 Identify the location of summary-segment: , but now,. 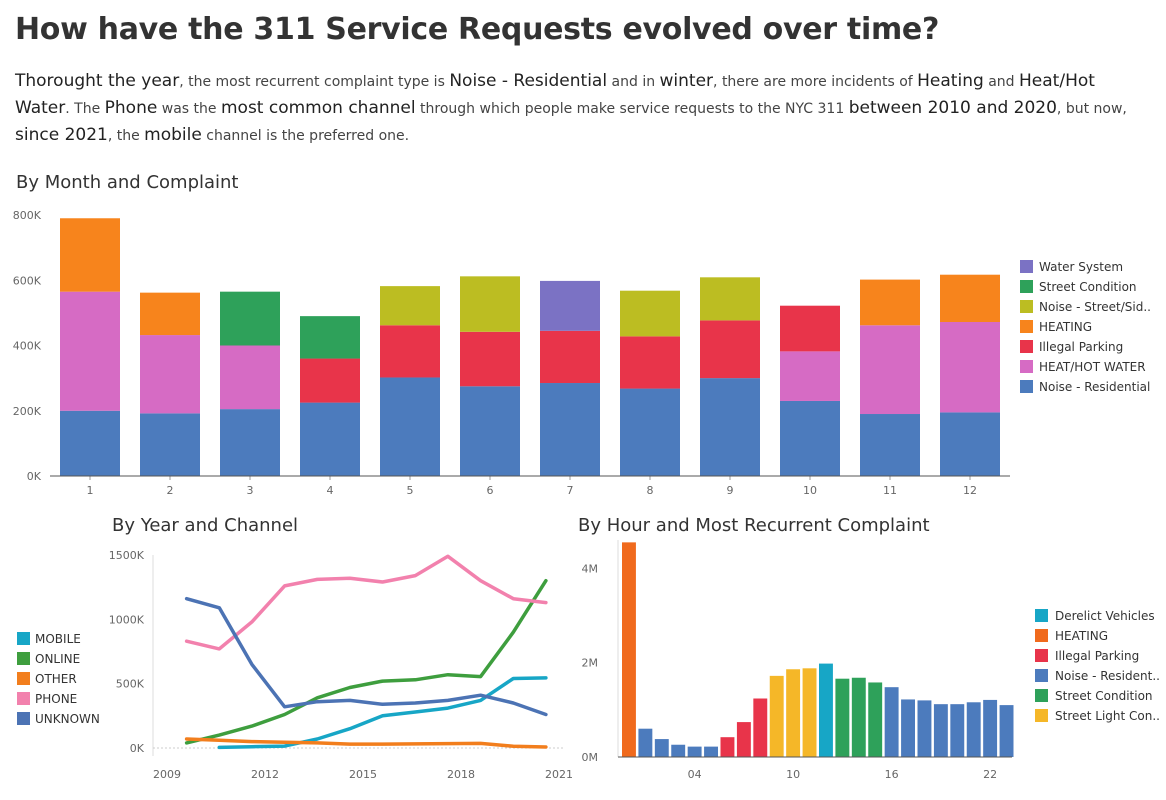
(1091, 109).